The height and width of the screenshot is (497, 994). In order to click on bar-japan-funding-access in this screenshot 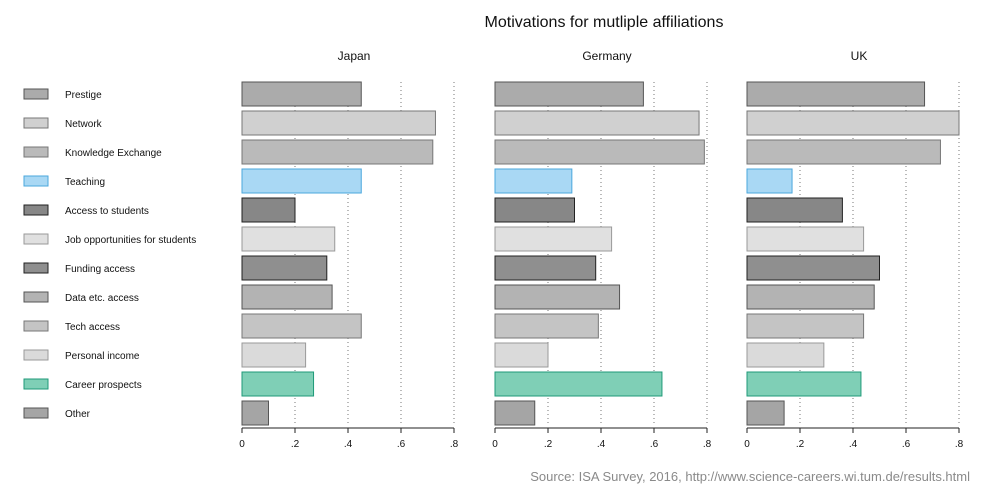, I will do `click(284, 268)`.